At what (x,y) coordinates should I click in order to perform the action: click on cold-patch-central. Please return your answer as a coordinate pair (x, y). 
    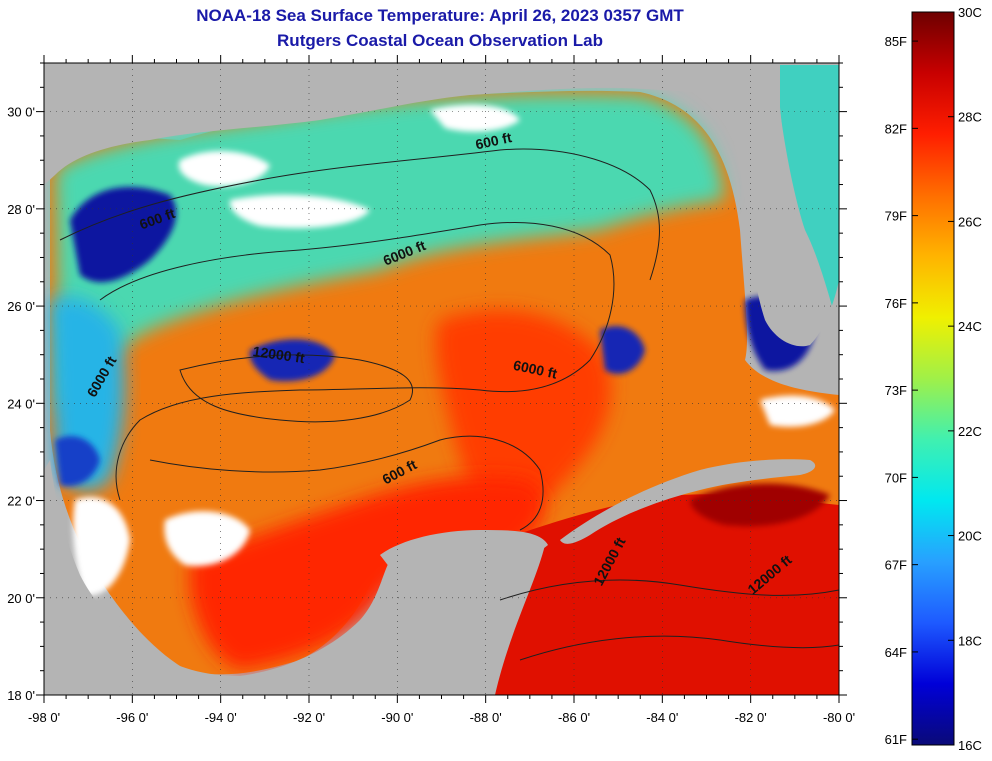
    Looking at the image, I should click on (292, 360).